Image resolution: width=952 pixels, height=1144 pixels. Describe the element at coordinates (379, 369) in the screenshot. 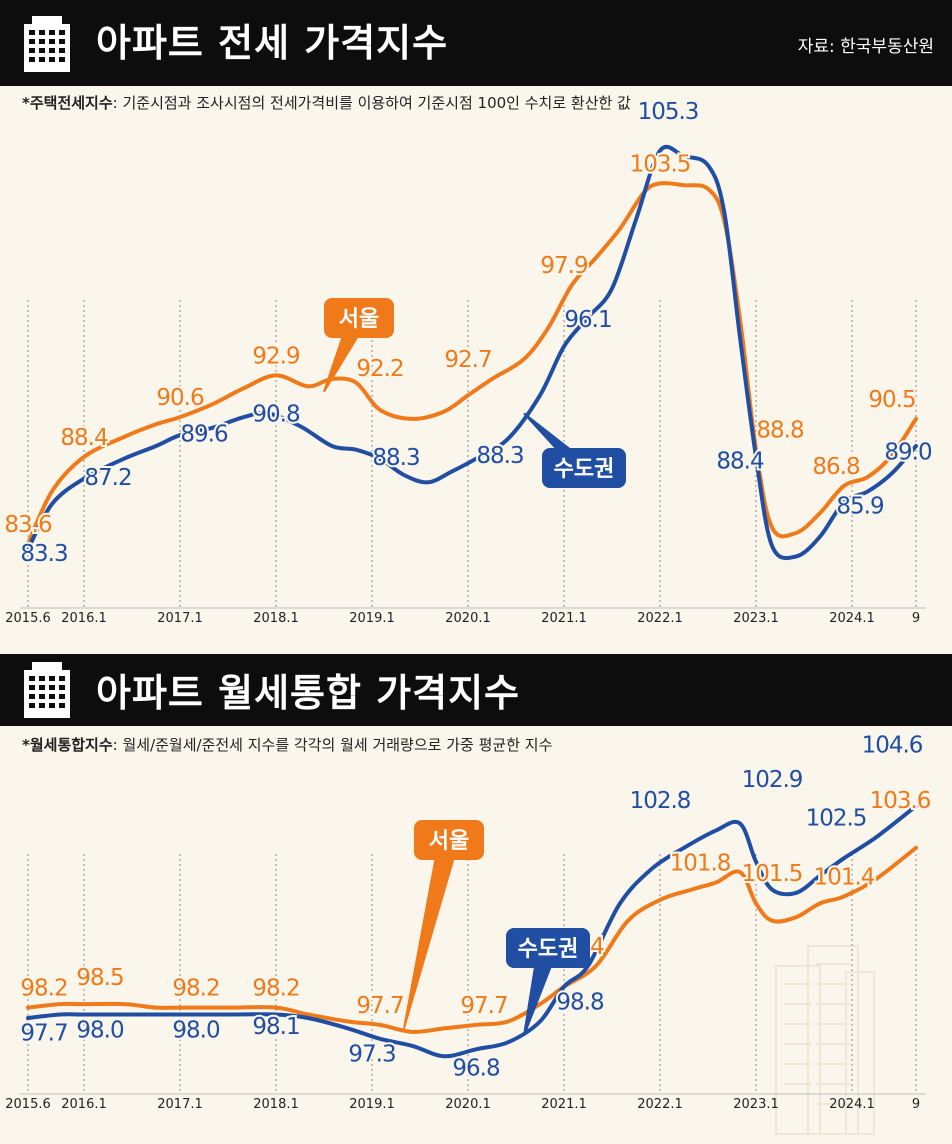

I see `data-label: 92.2` at that location.